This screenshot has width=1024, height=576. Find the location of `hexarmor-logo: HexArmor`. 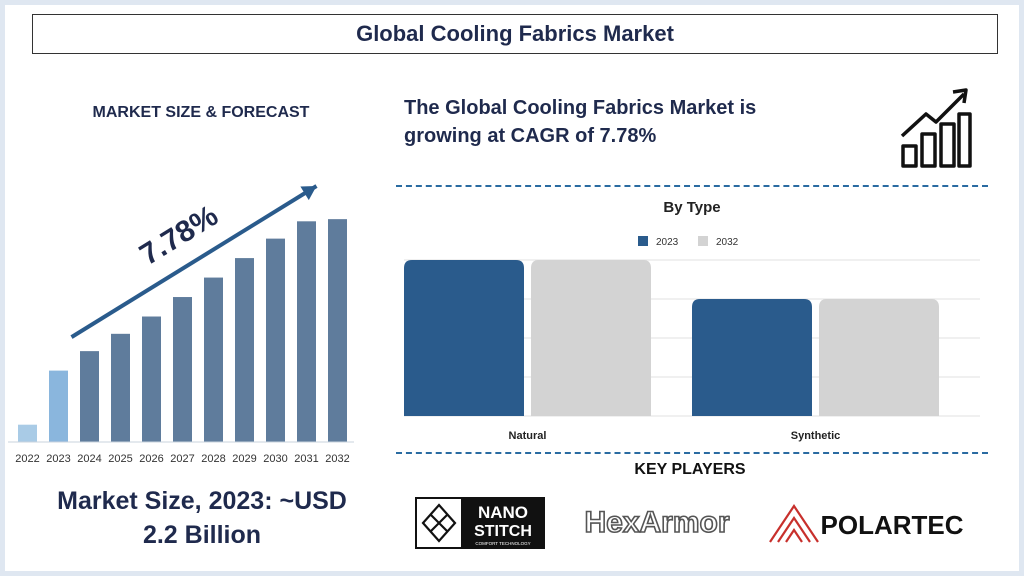

hexarmor-logo: HexArmor is located at coordinates (657, 522).